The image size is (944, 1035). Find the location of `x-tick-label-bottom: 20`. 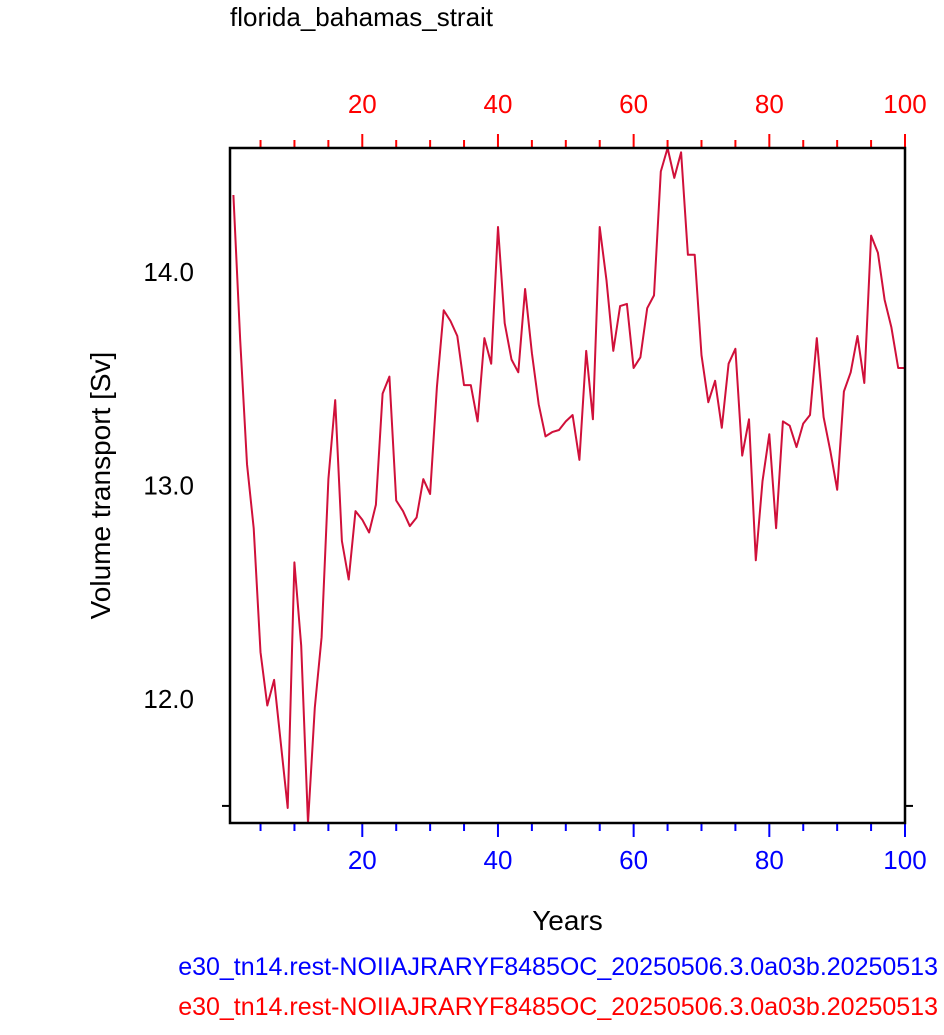

x-tick-label-bottom: 20 is located at coordinates (362, 860).